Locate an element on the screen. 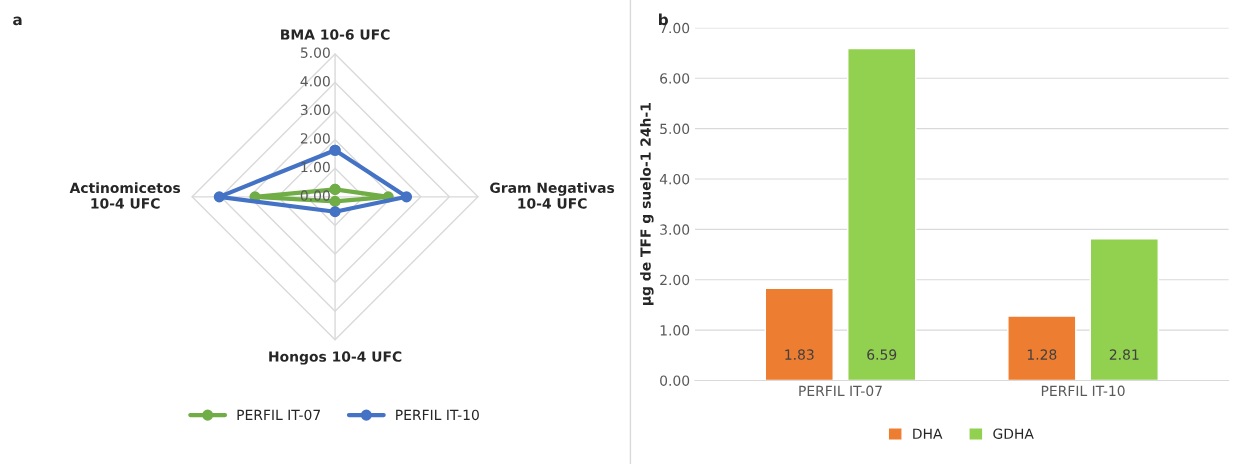 The height and width of the screenshot is (464, 1241). y-tick-label: 0.00 is located at coordinates (675, 380).